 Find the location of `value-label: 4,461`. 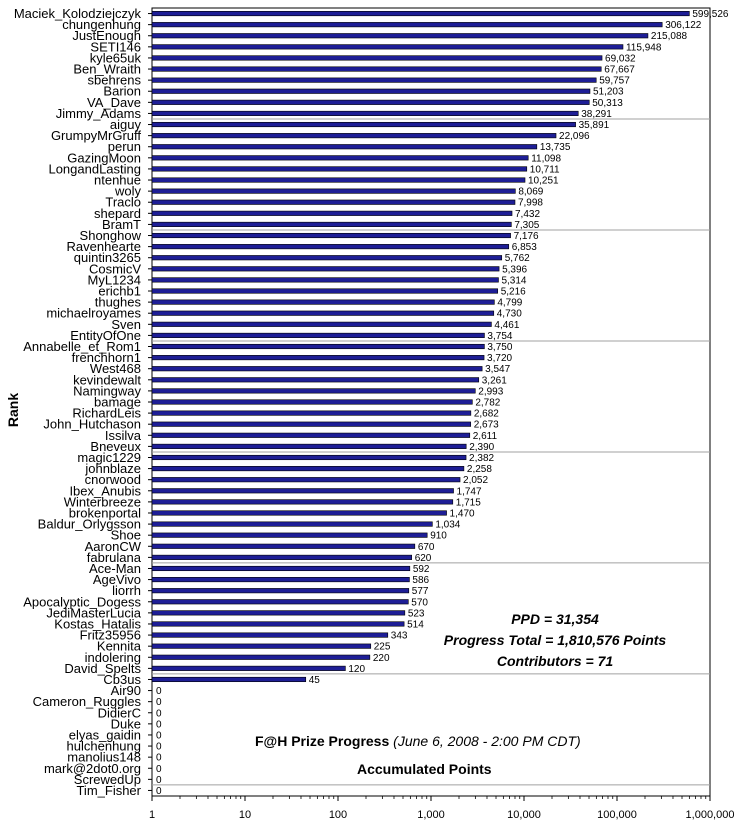

value-label: 4,461 is located at coordinates (506, 325).